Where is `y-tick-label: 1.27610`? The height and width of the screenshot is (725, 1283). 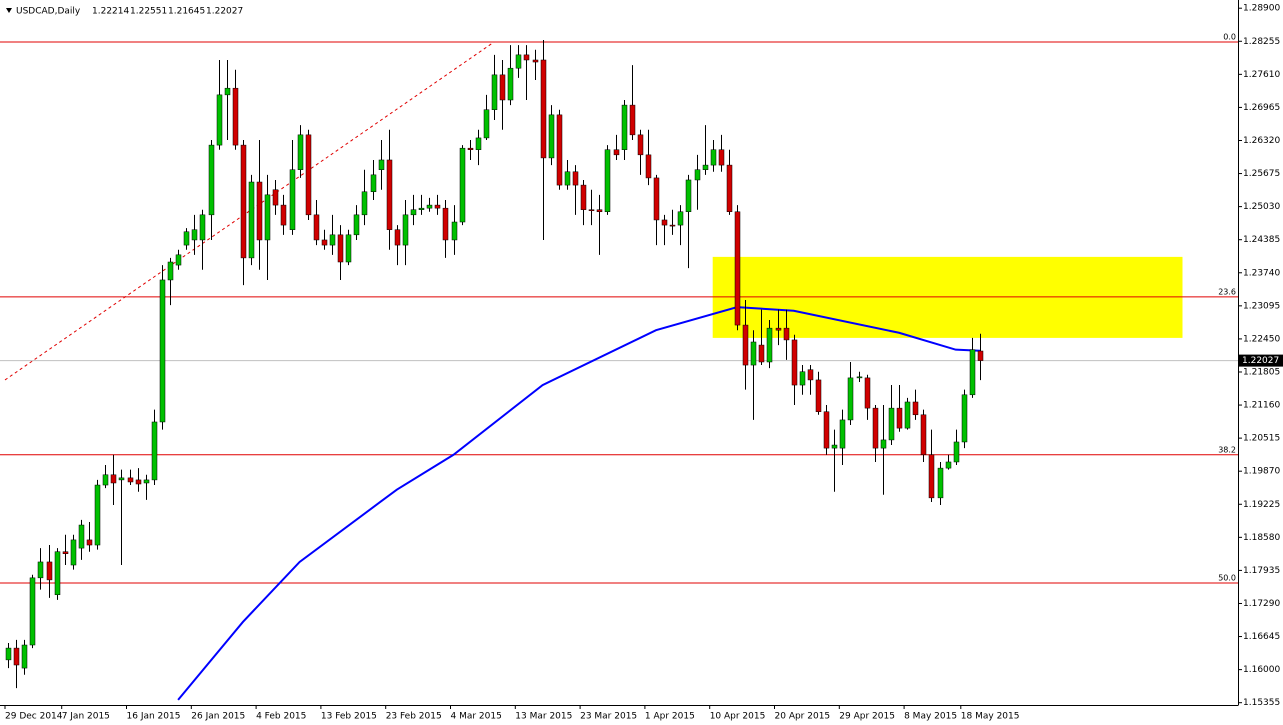
y-tick-label: 1.27610 is located at coordinates (1261, 75).